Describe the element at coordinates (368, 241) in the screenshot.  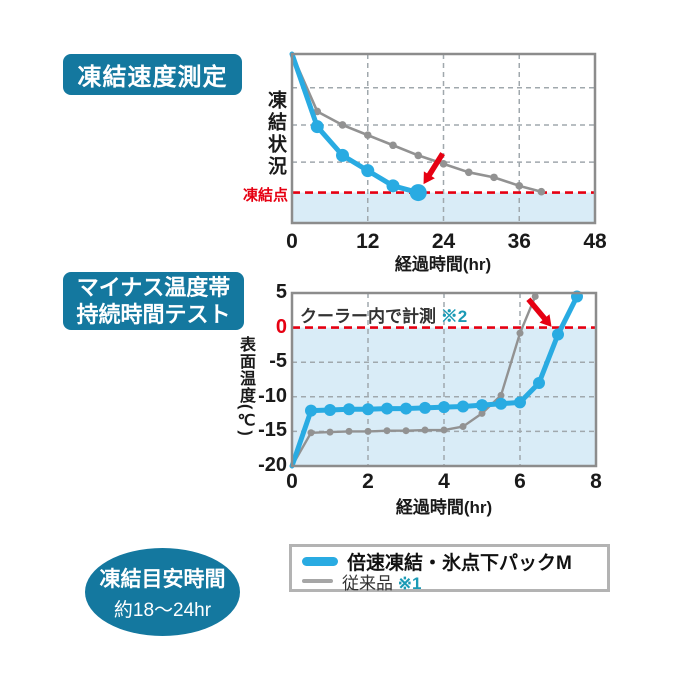
I see `x-tick-label: 12` at that location.